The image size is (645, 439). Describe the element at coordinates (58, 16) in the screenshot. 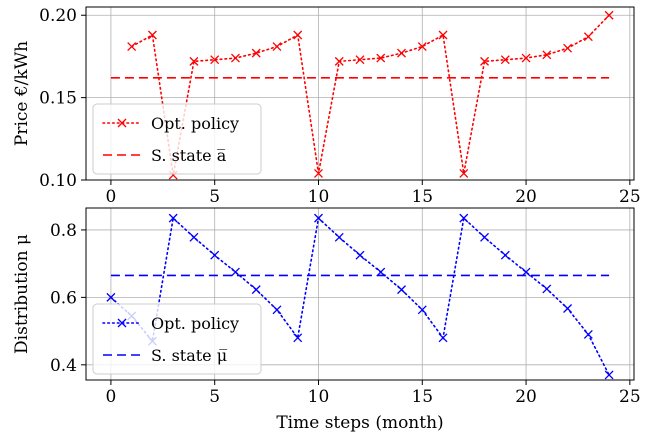

I see `y-tick-label: 0.20` at that location.